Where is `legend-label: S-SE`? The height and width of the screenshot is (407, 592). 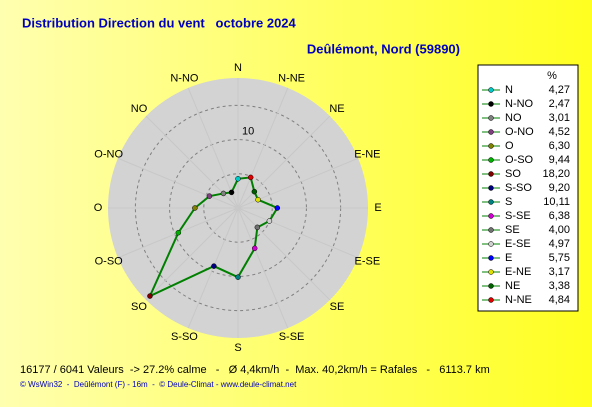
legend-label: S-SE is located at coordinates (518, 216).